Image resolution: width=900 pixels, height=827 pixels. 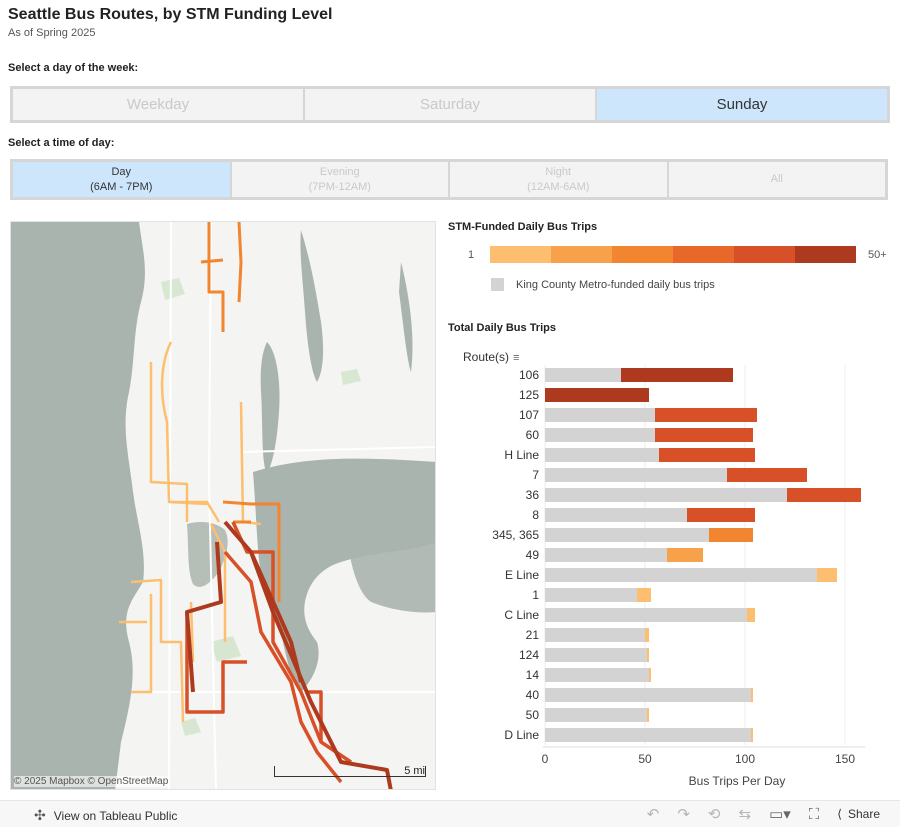 I want to click on time-option-night: Night (12AM-6AM), so click(x=558, y=179).